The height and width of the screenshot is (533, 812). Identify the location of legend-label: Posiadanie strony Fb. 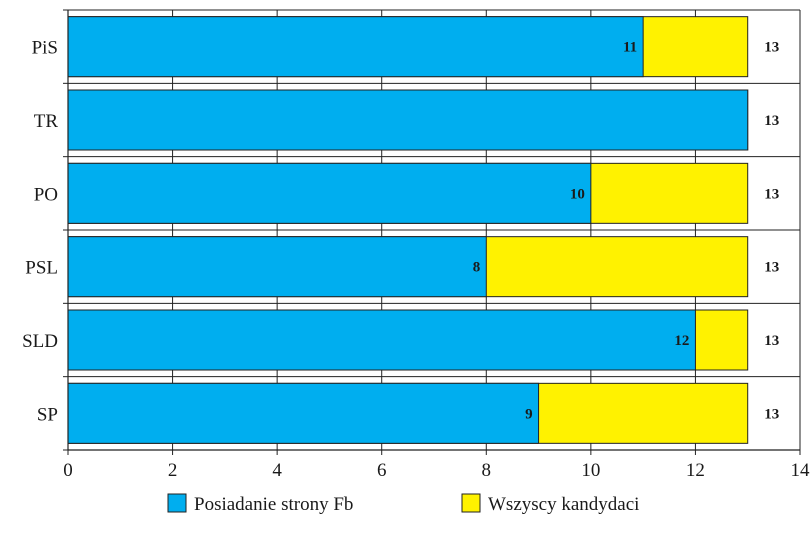
(273, 504).